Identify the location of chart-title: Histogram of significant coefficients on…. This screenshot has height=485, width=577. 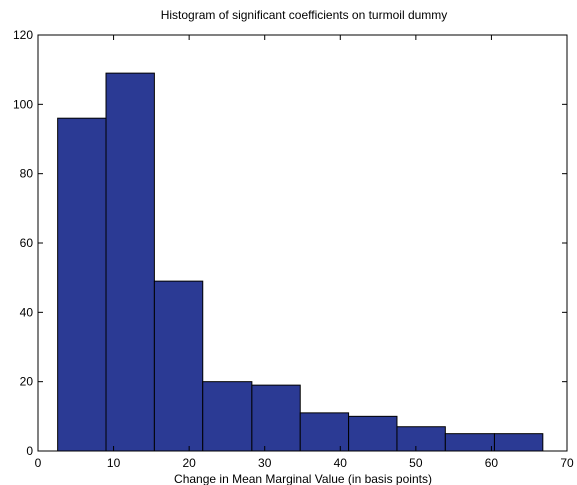
(304, 15).